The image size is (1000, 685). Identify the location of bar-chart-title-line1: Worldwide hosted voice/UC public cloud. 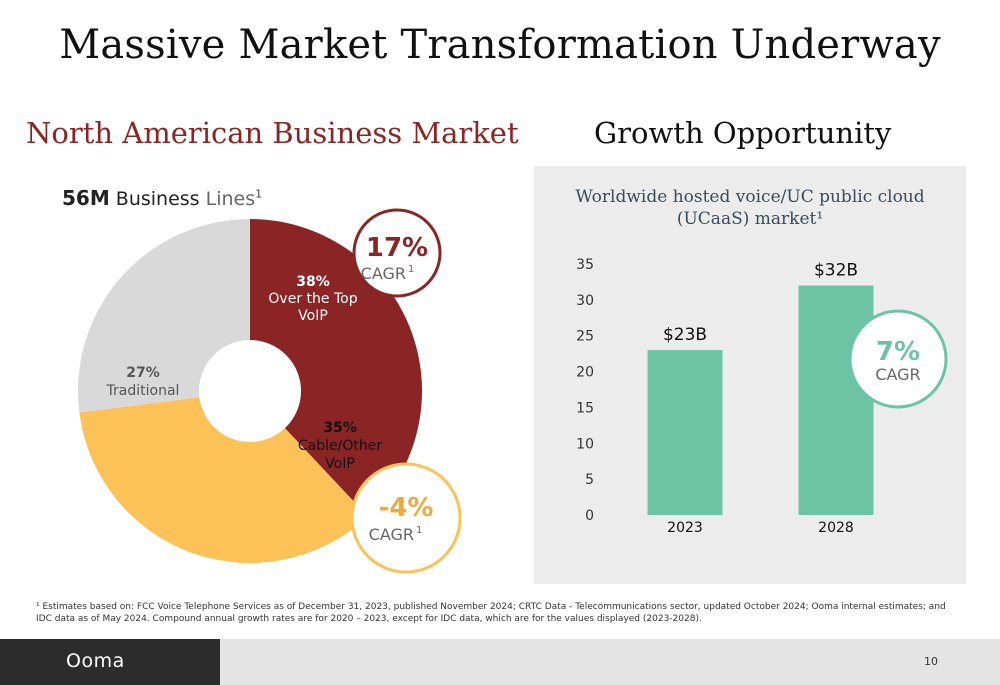
(750, 197).